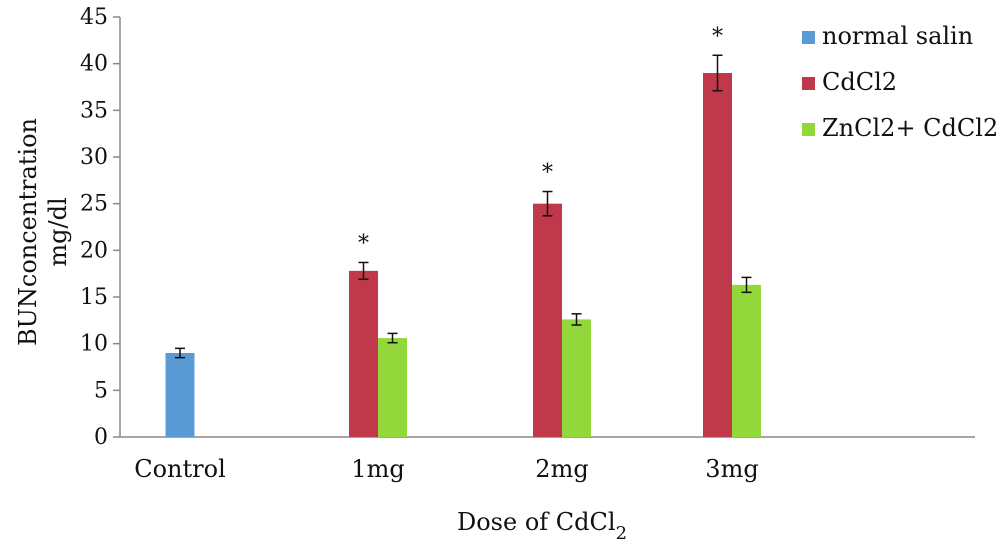 This screenshot has width=1000, height=552. What do you see at coordinates (94, 227) in the screenshot?
I see `y-tick-labels: 0 5 10 15 20 25 30 35 40 45` at bounding box center [94, 227].